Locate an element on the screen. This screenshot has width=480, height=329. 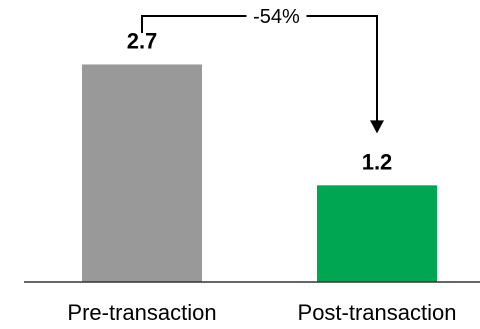
value-label-2: 1.2 is located at coordinates (377, 161).